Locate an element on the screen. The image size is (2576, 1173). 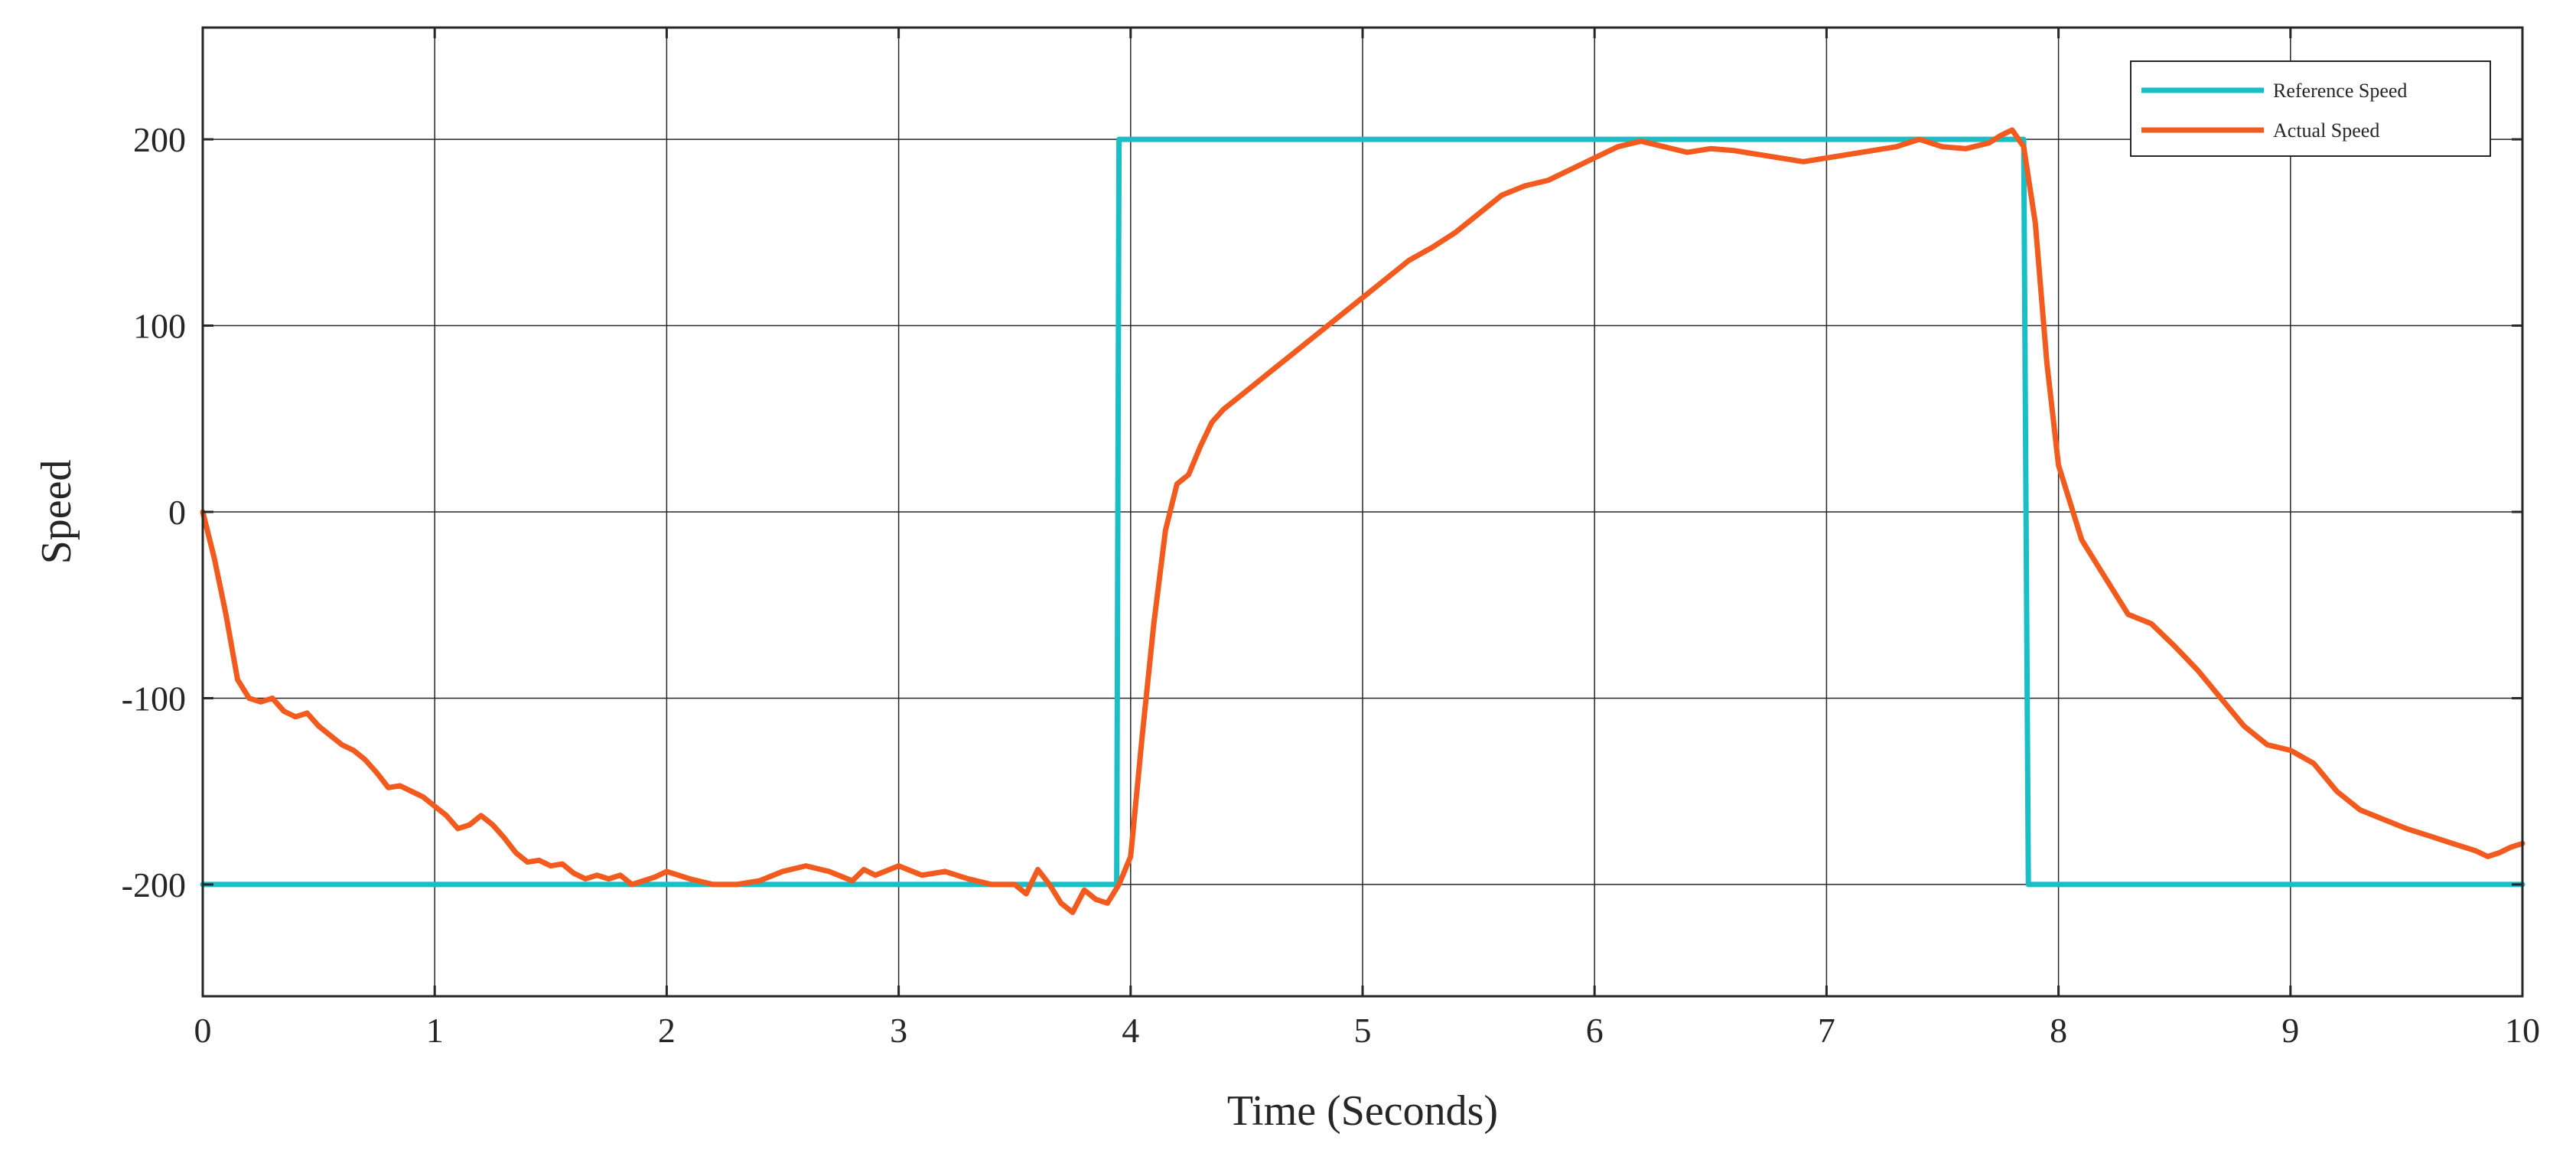
x-tick-label: 3 is located at coordinates (899, 1030).